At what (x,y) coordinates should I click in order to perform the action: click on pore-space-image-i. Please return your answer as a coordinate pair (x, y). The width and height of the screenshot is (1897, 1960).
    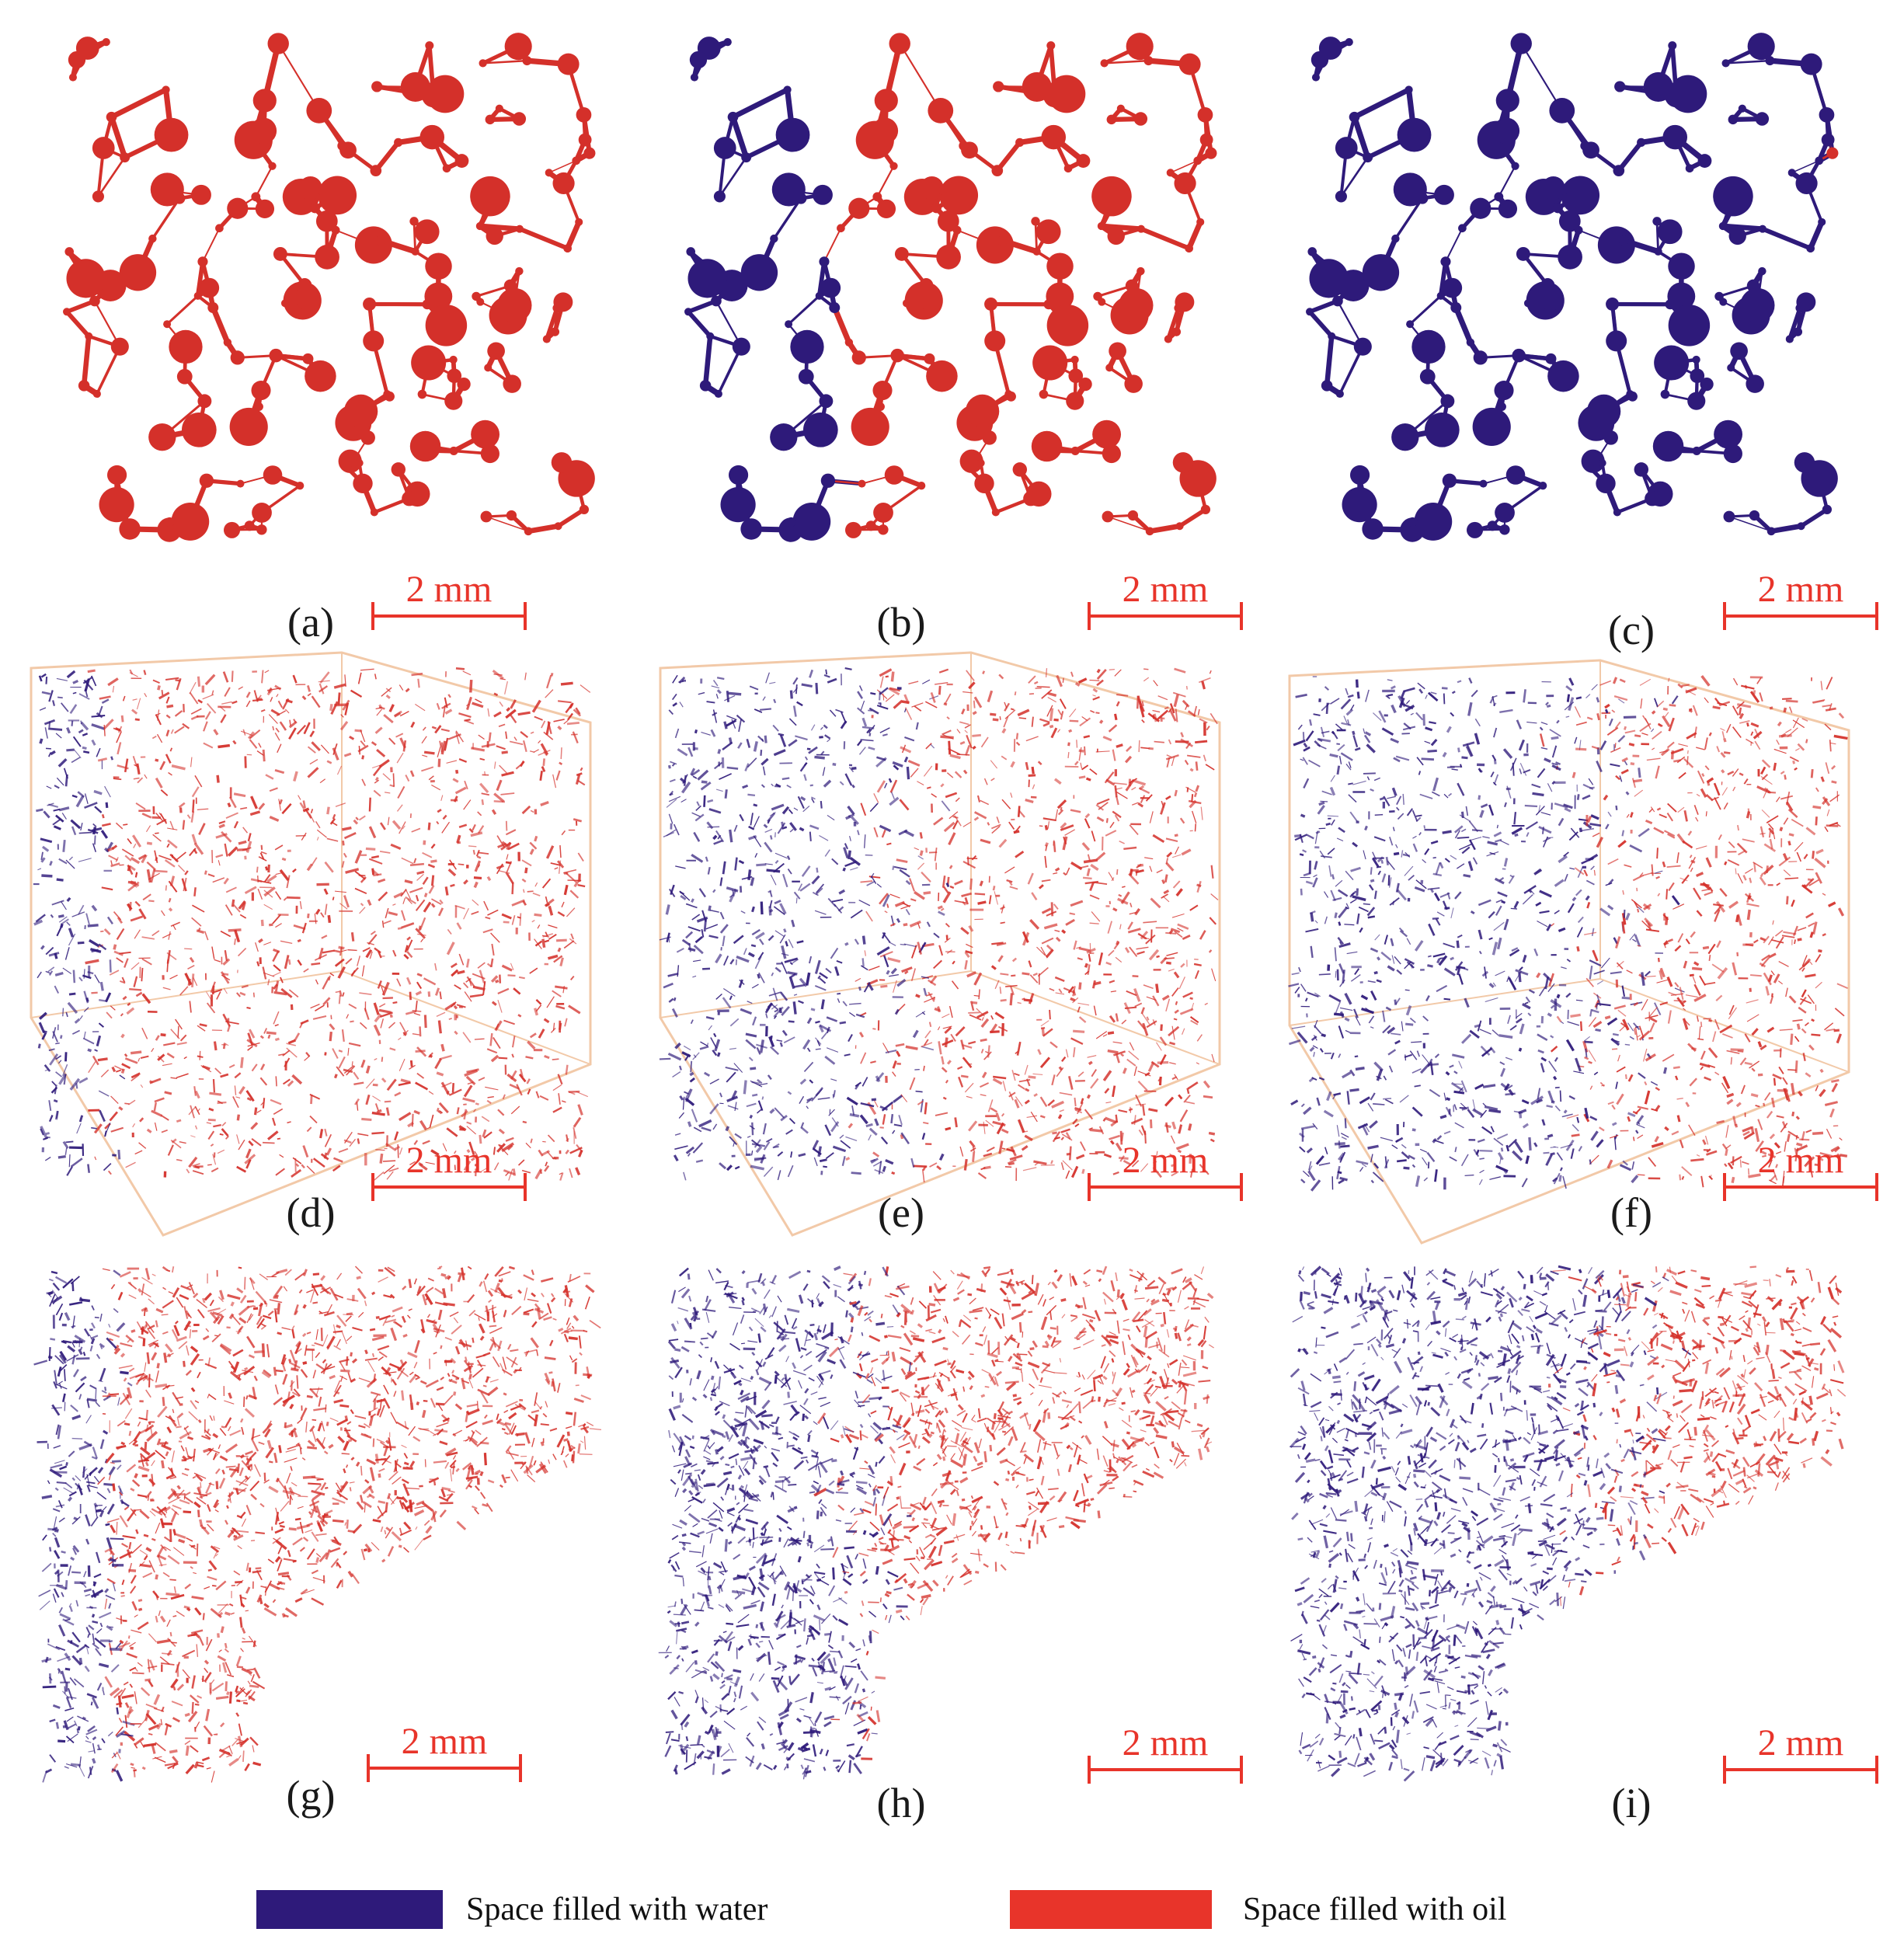
    Looking at the image, I should click on (1568, 1523).